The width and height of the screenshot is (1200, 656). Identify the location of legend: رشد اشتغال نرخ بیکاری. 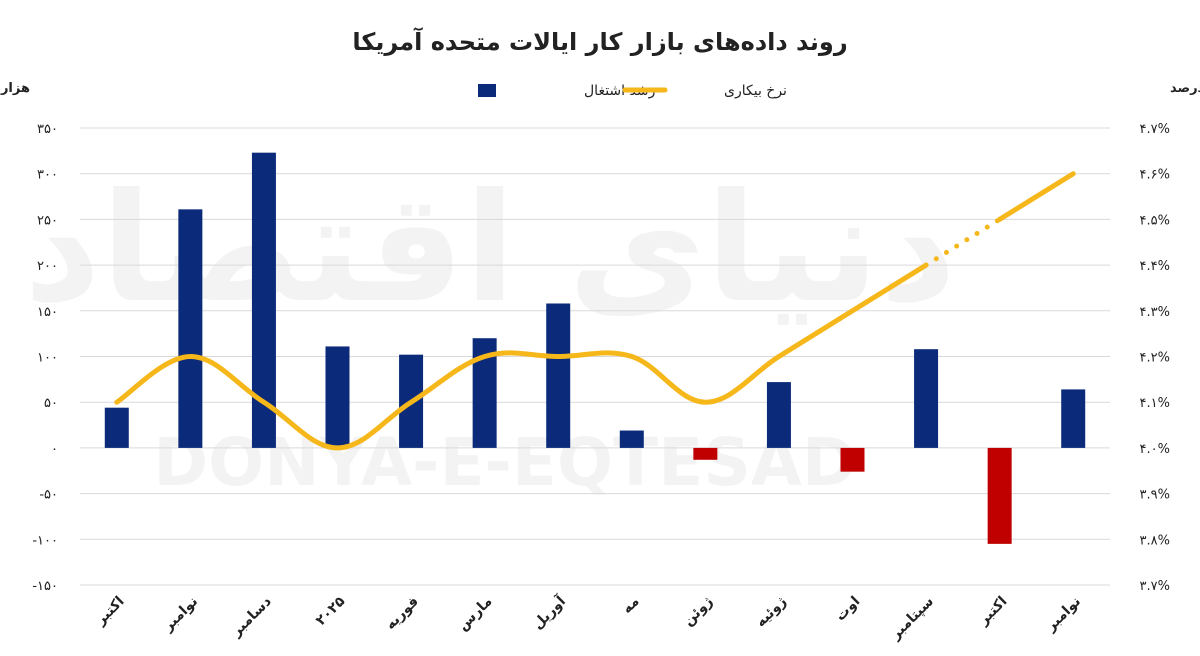
(632, 91).